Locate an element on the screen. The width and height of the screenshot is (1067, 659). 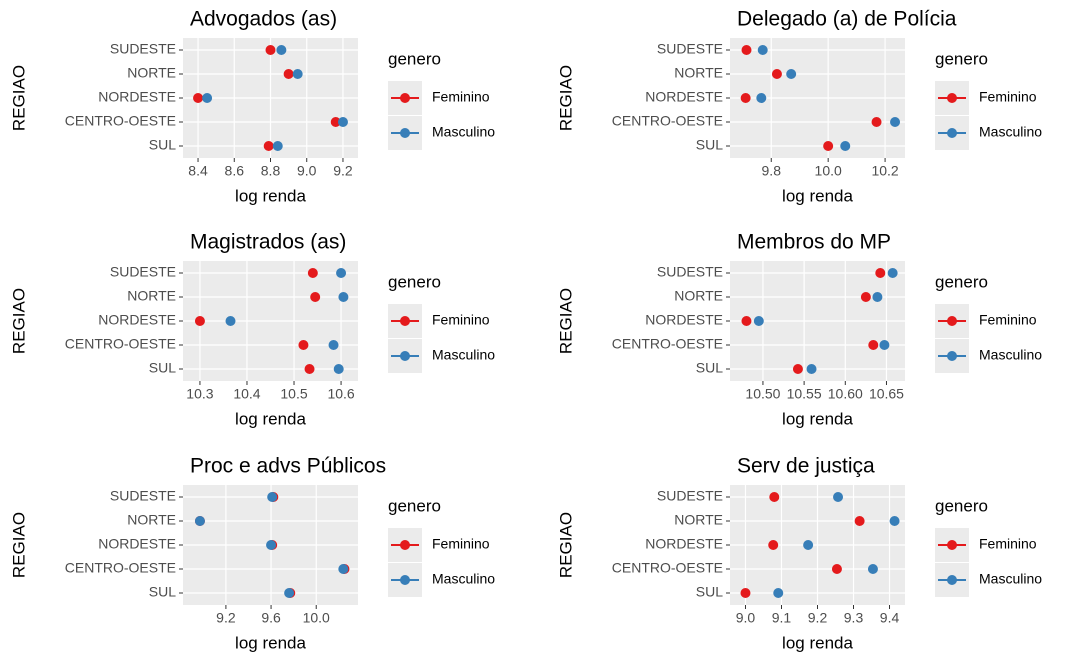
x-tick-label: 10.55 is located at coordinates (804, 394).